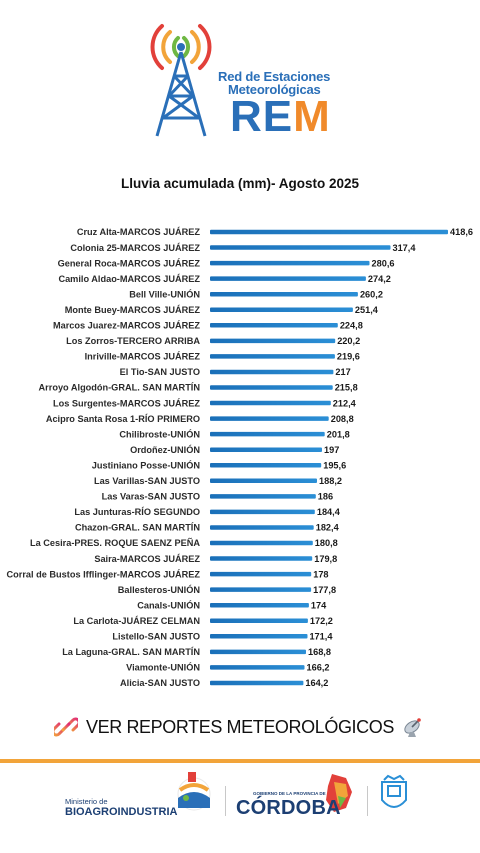 This screenshot has height=853, width=480. I want to click on category-label: Saira-MARCOS JUÁREZ, so click(147, 558).